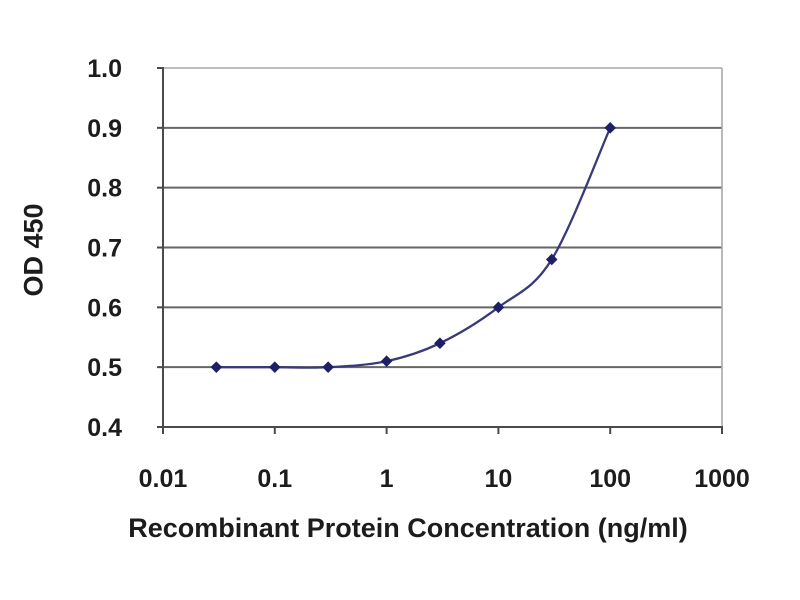  What do you see at coordinates (104, 249) in the screenshot?
I see `y-tick-label: 0.7` at bounding box center [104, 249].